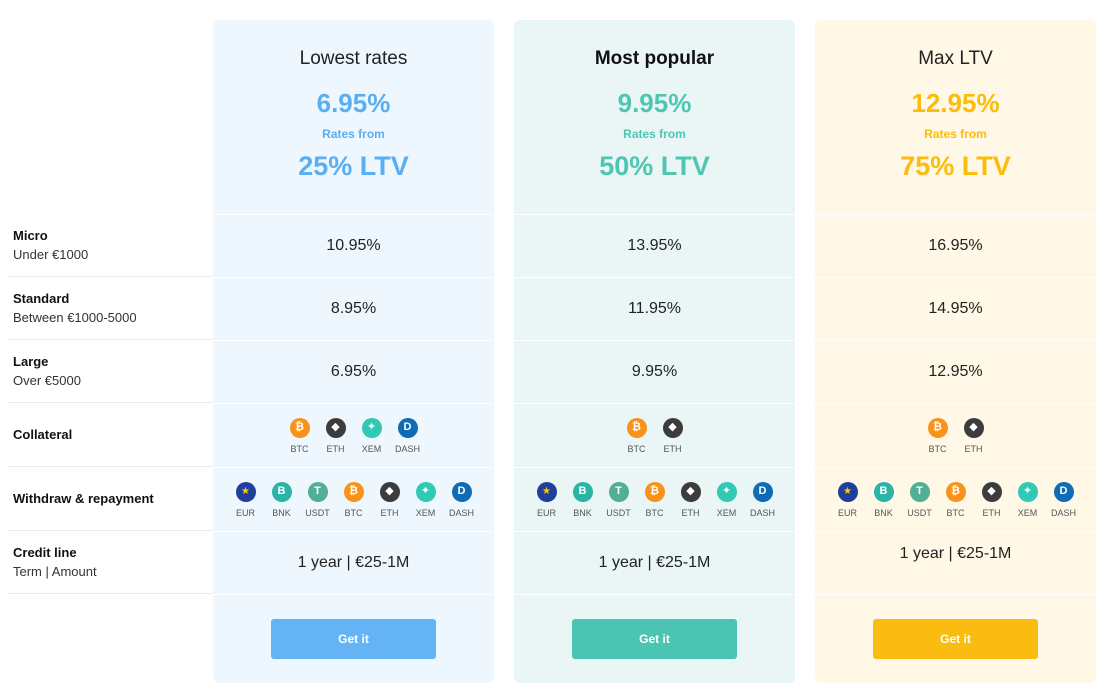 The height and width of the screenshot is (697, 1115). I want to click on plan-micro-rate: 16.95%, so click(955, 245).